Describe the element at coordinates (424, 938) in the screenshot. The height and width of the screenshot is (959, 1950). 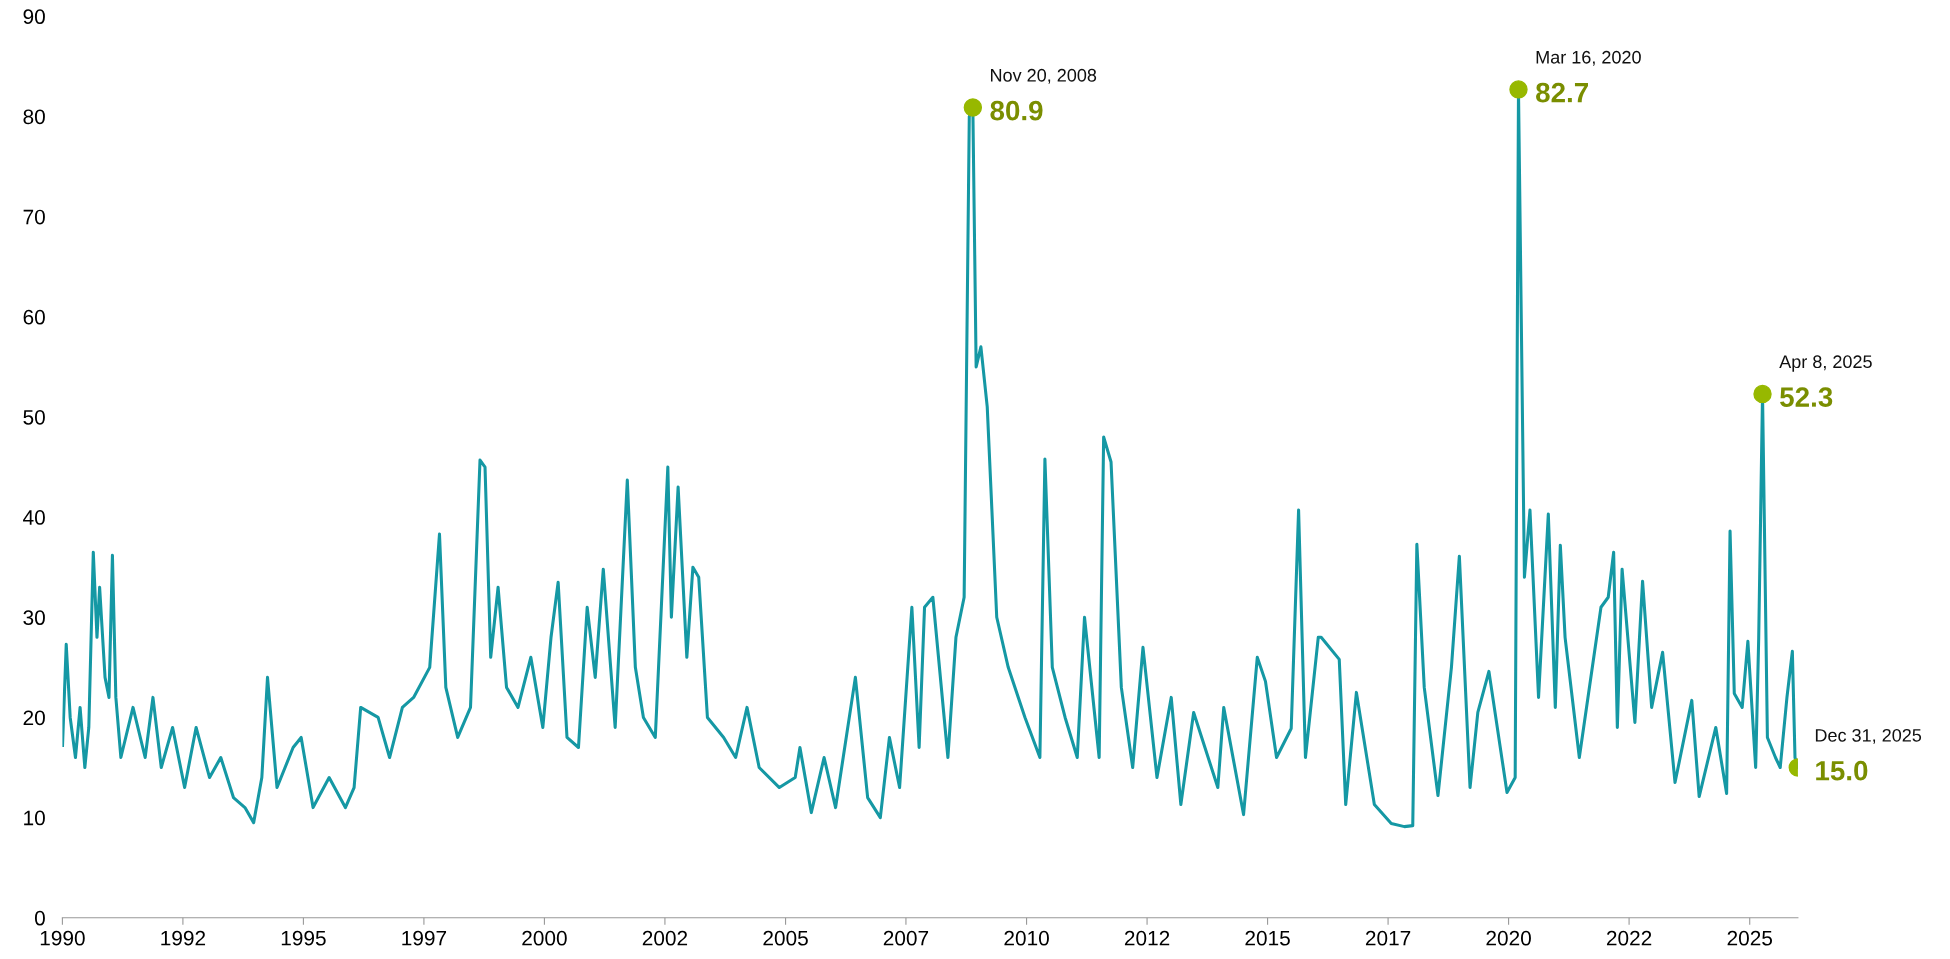
I see `x-tick-label: 1997` at that location.